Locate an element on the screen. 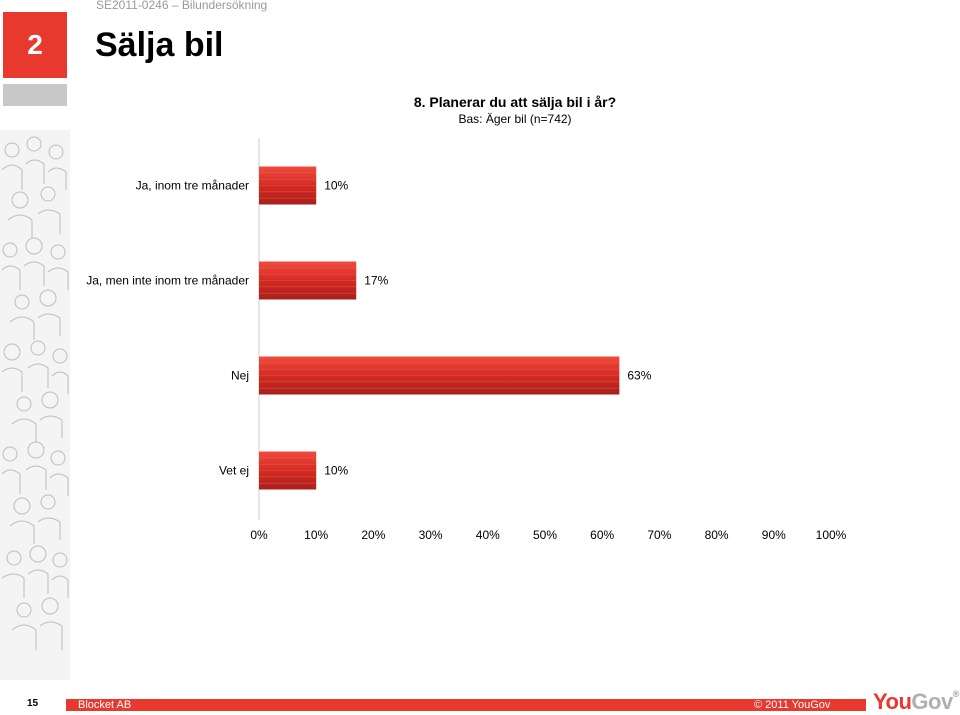 Image resolution: width=960 pixels, height=715 pixels. value-label-2: 63% is located at coordinates (639, 376).